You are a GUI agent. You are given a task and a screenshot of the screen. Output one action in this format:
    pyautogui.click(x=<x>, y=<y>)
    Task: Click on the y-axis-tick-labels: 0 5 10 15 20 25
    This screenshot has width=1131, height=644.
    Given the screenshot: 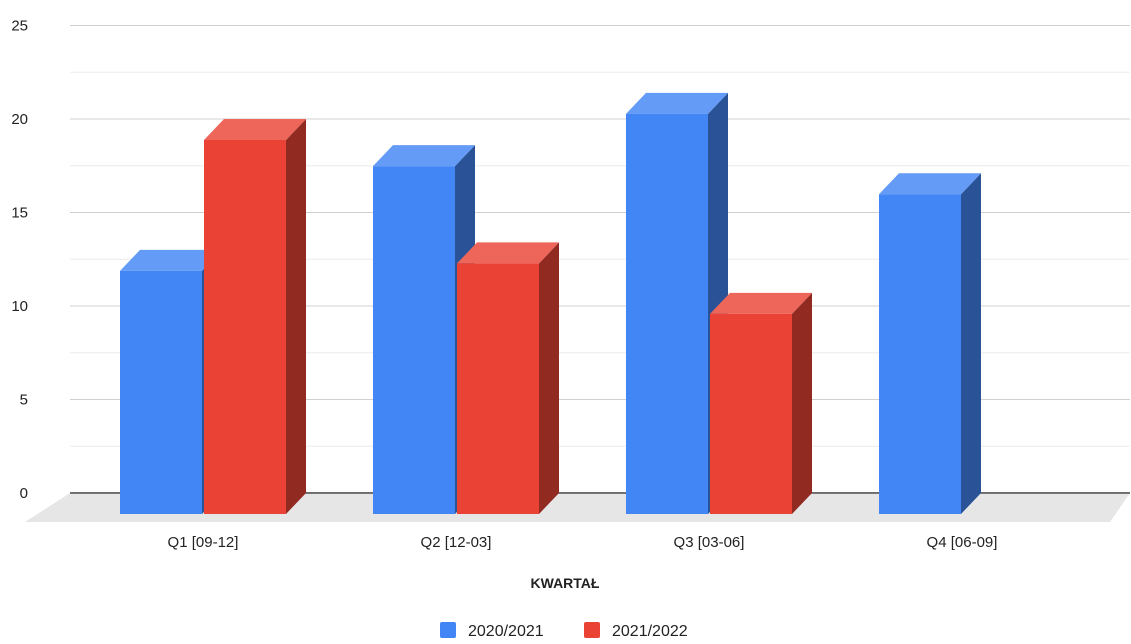 What is the action you would take?
    pyautogui.click(x=19, y=260)
    